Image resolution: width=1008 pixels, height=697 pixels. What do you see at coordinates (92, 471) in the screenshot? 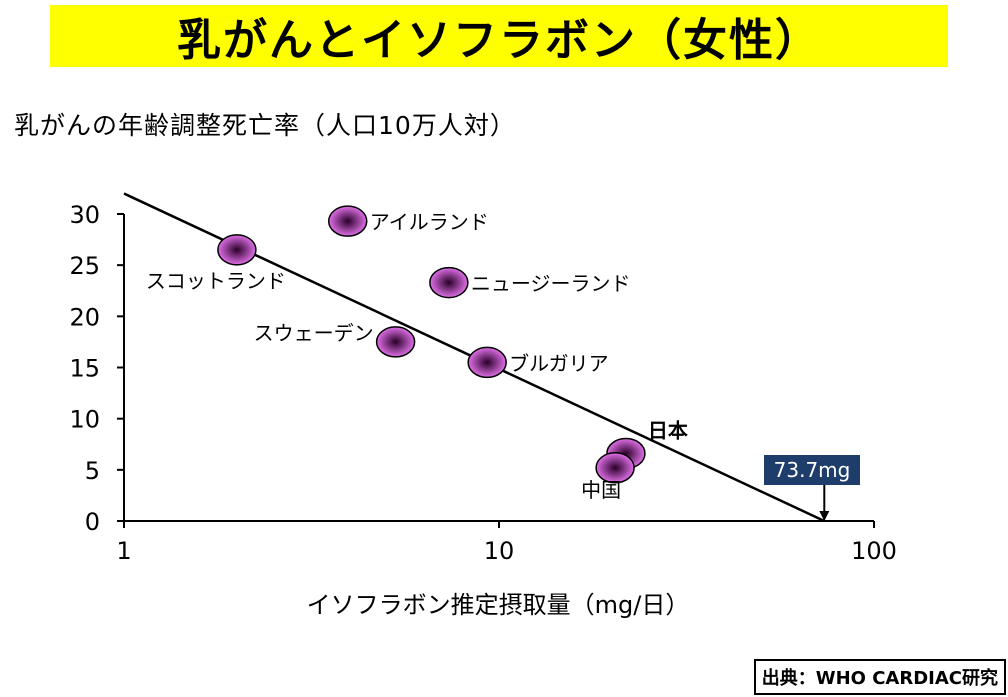
I see `y-tick-label: 5` at bounding box center [92, 471].